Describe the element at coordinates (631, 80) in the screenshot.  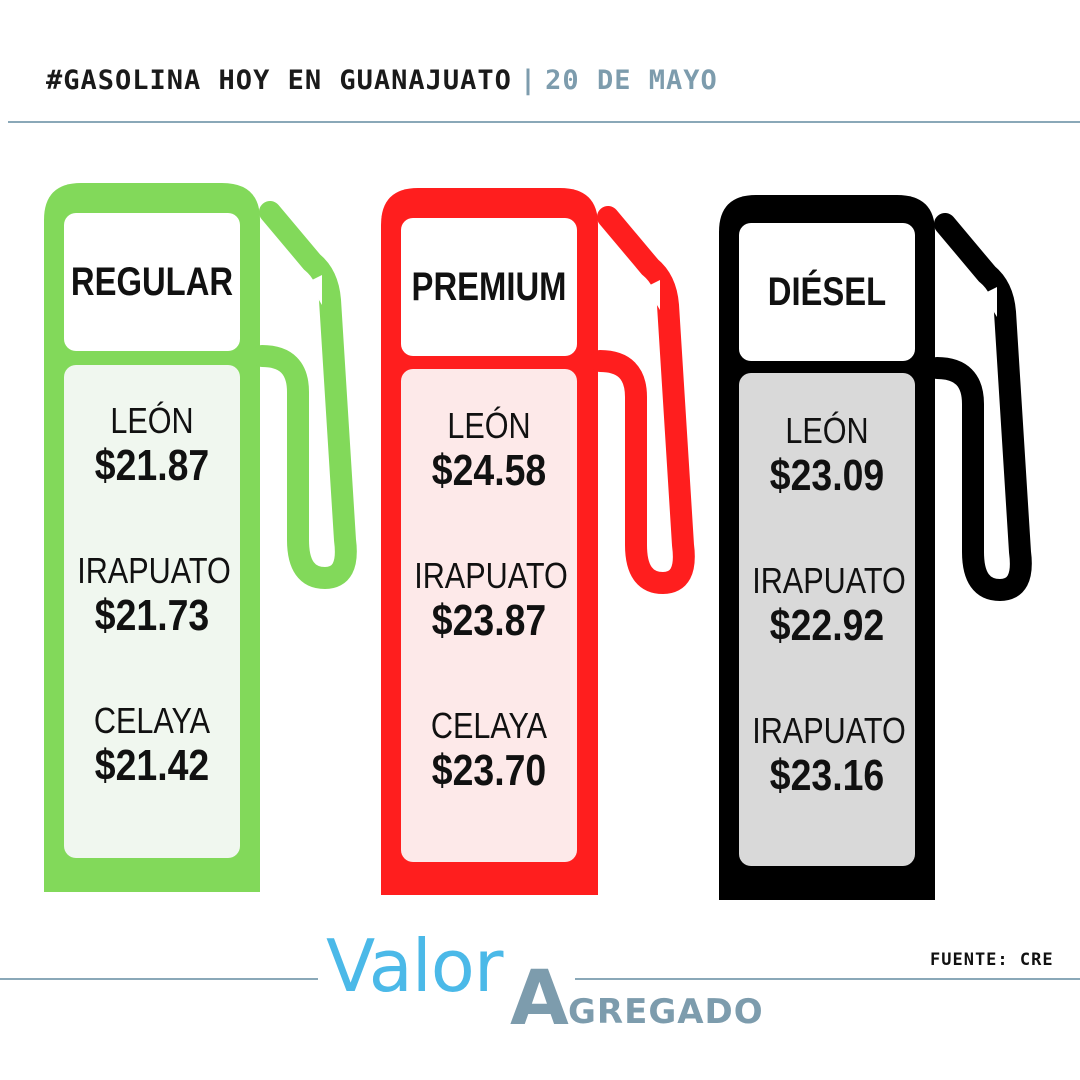
I see `header-date: 20 DE MAYO` at that location.